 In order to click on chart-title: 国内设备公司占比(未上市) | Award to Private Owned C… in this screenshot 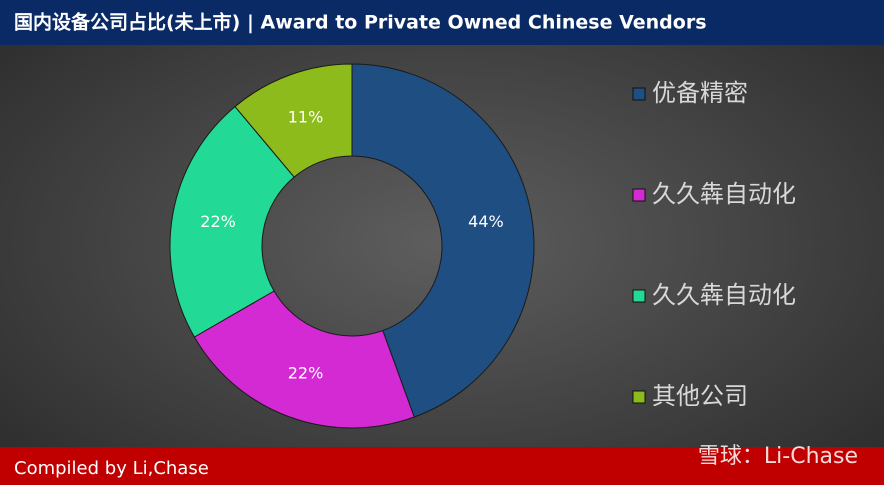, I will do `click(360, 22)`.